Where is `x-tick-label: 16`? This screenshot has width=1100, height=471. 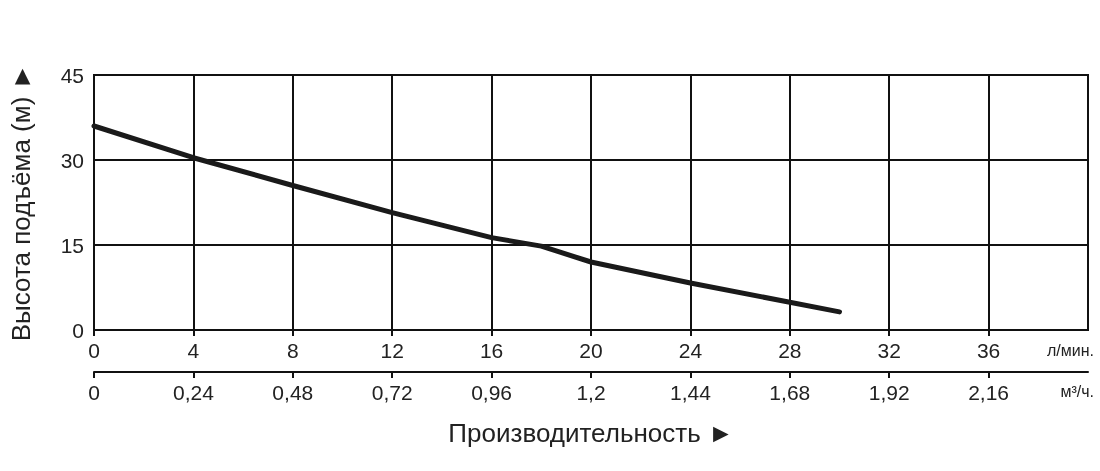 x-tick-label: 16 is located at coordinates (491, 350).